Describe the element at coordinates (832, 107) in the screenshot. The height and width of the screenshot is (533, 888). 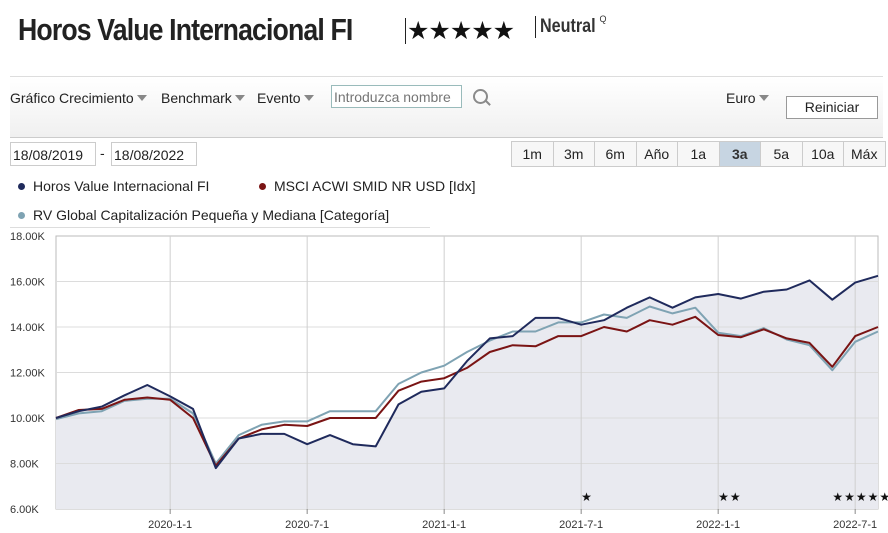
I see `reset-button: Reiniciar` at that location.